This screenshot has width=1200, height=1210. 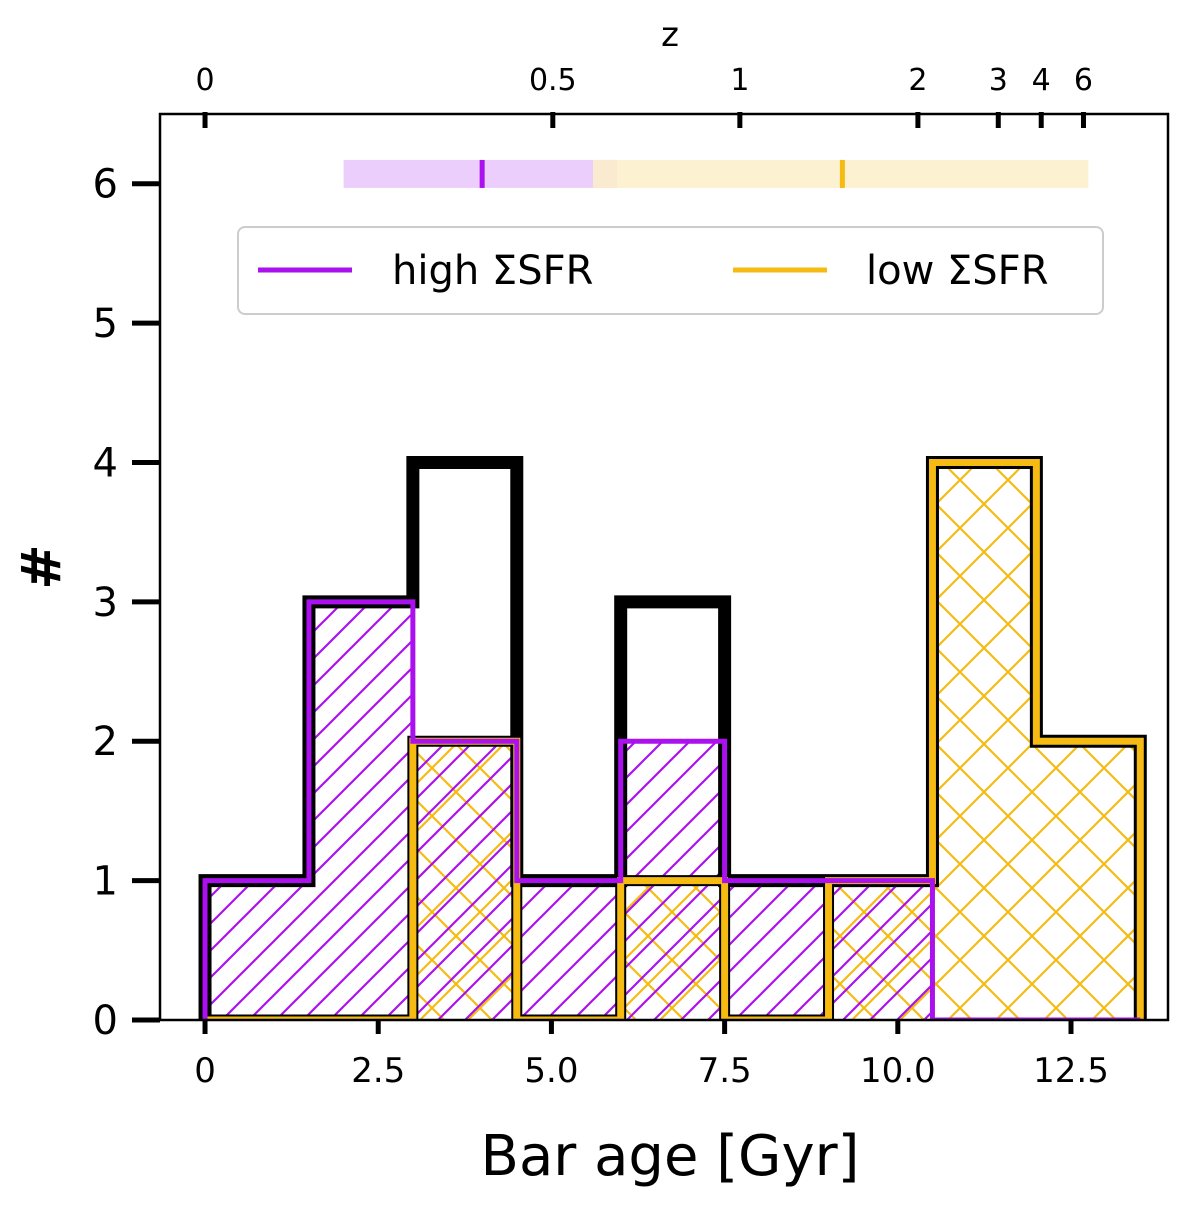 I want to click on age-range-bars, so click(x=716, y=173).